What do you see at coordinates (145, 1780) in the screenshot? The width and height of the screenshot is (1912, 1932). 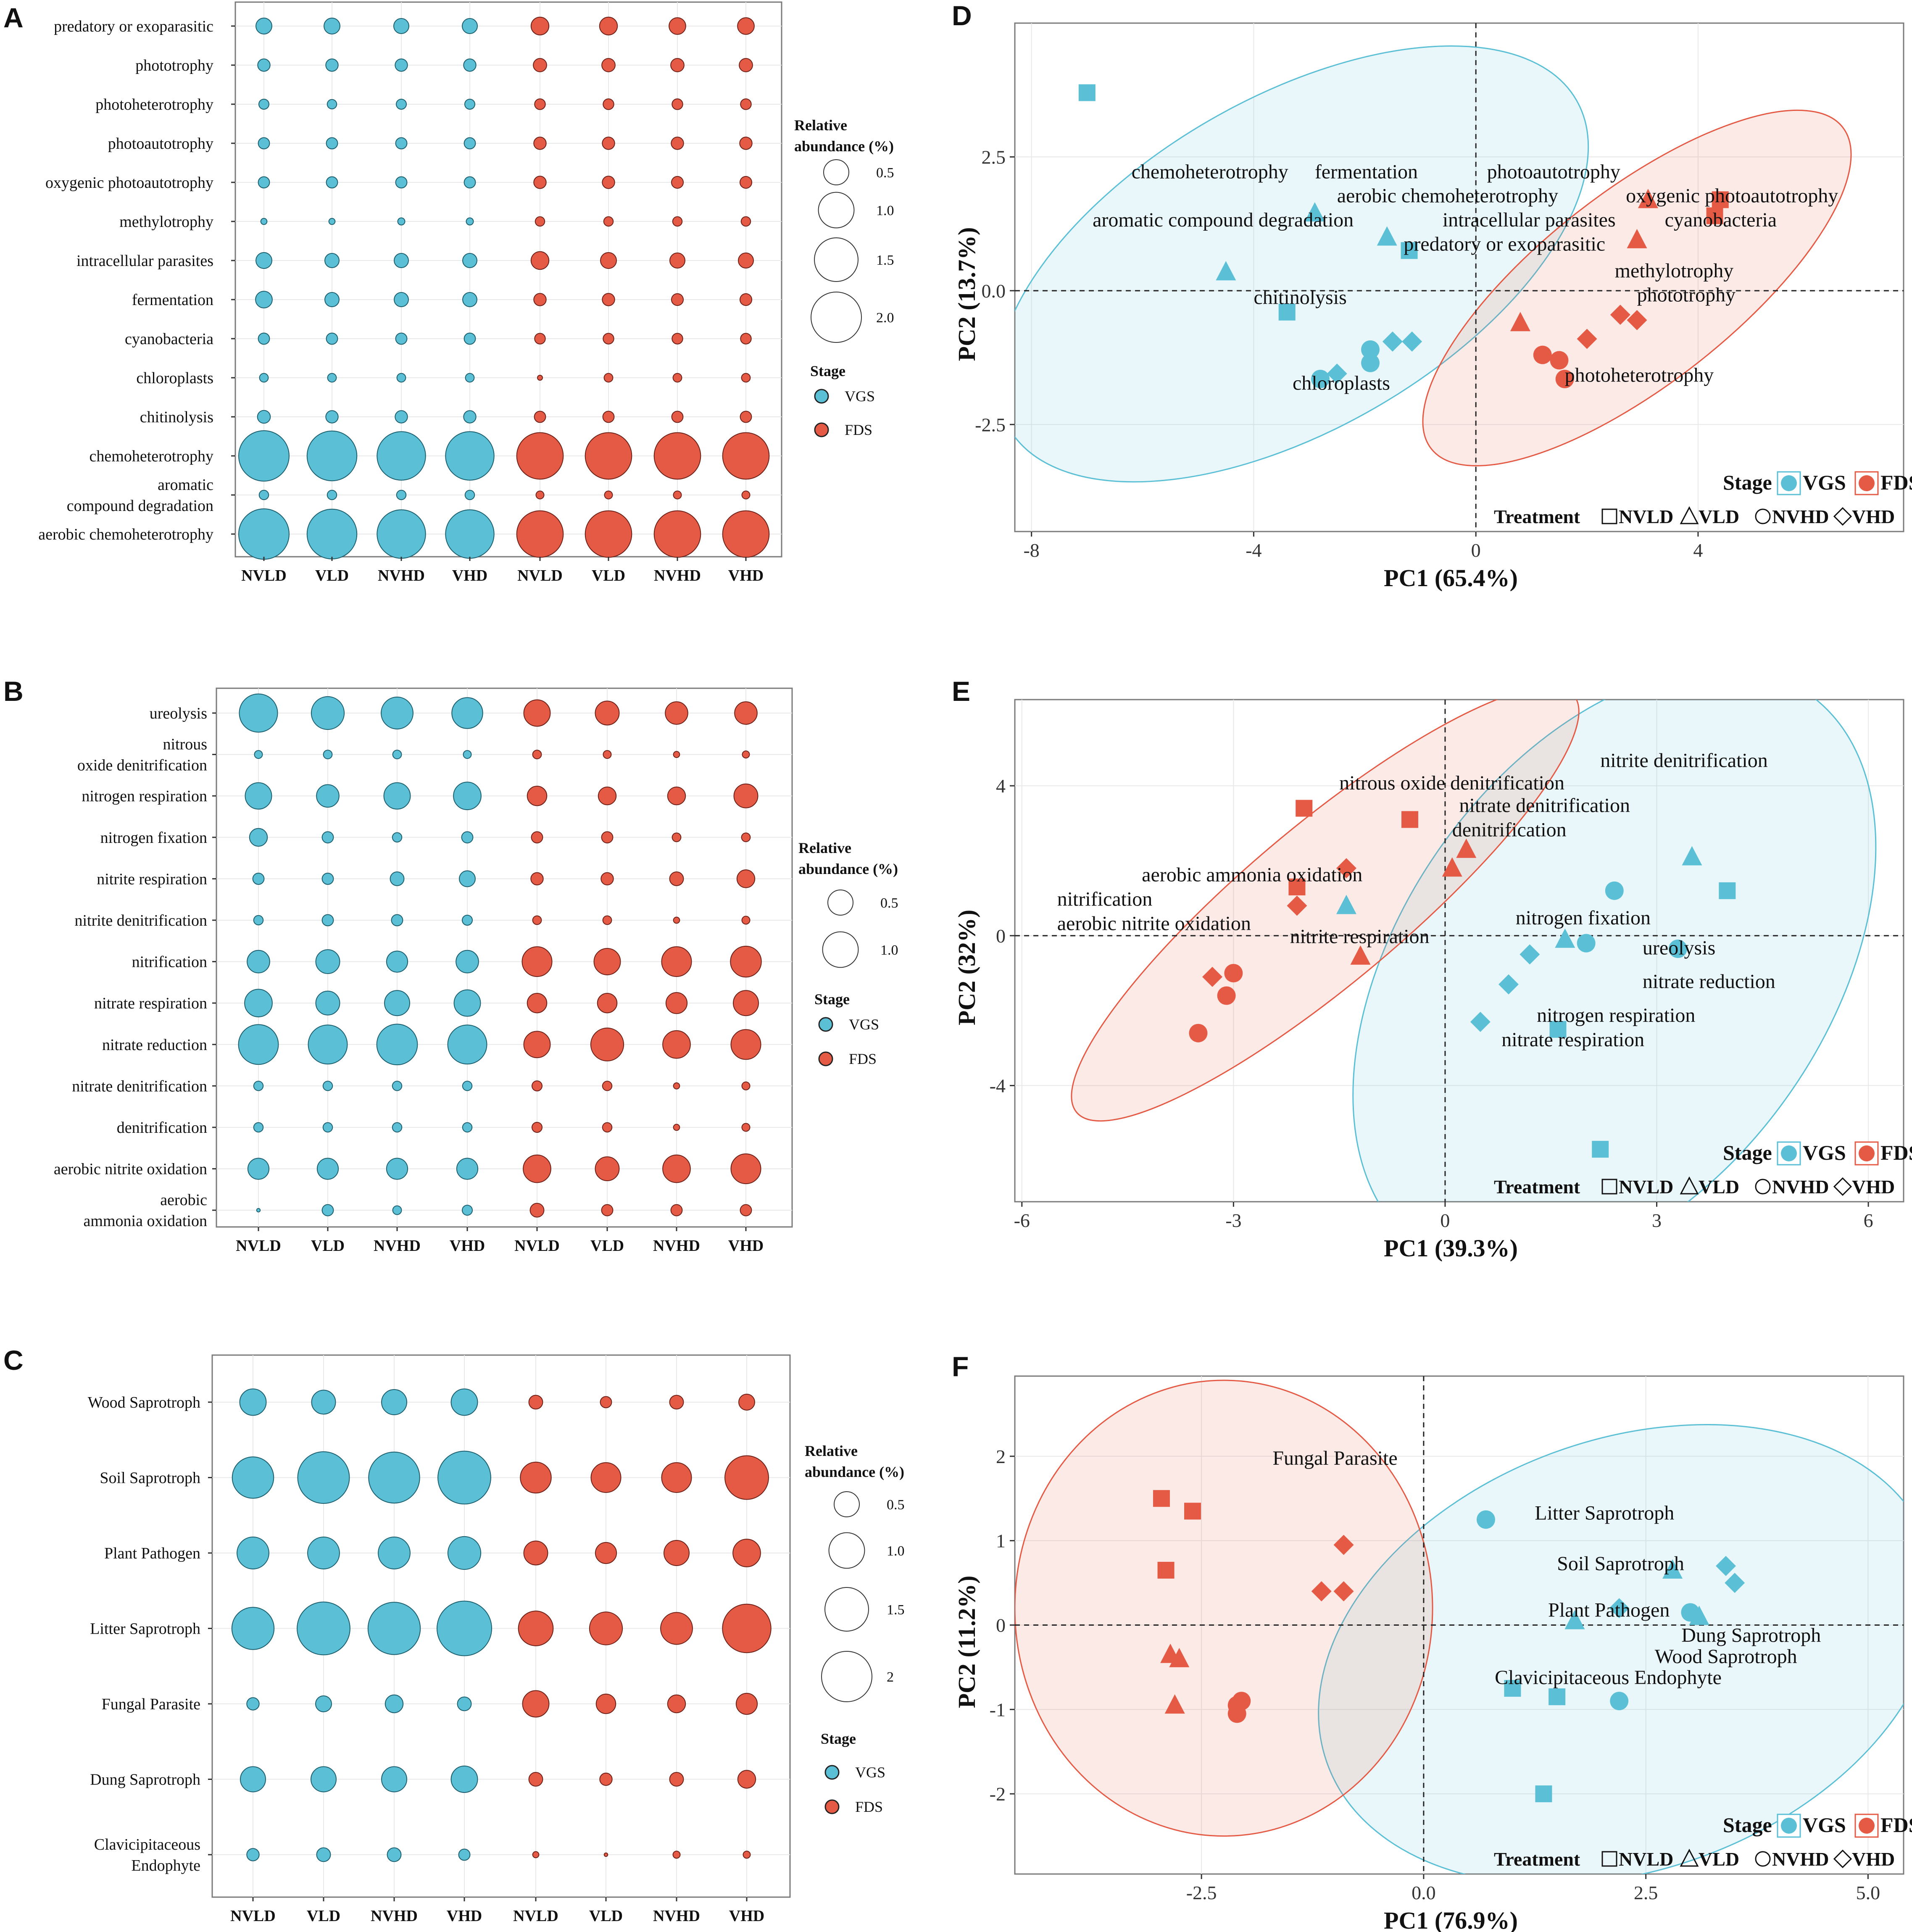 I see `row-label: Dung Saprotroph` at bounding box center [145, 1780].